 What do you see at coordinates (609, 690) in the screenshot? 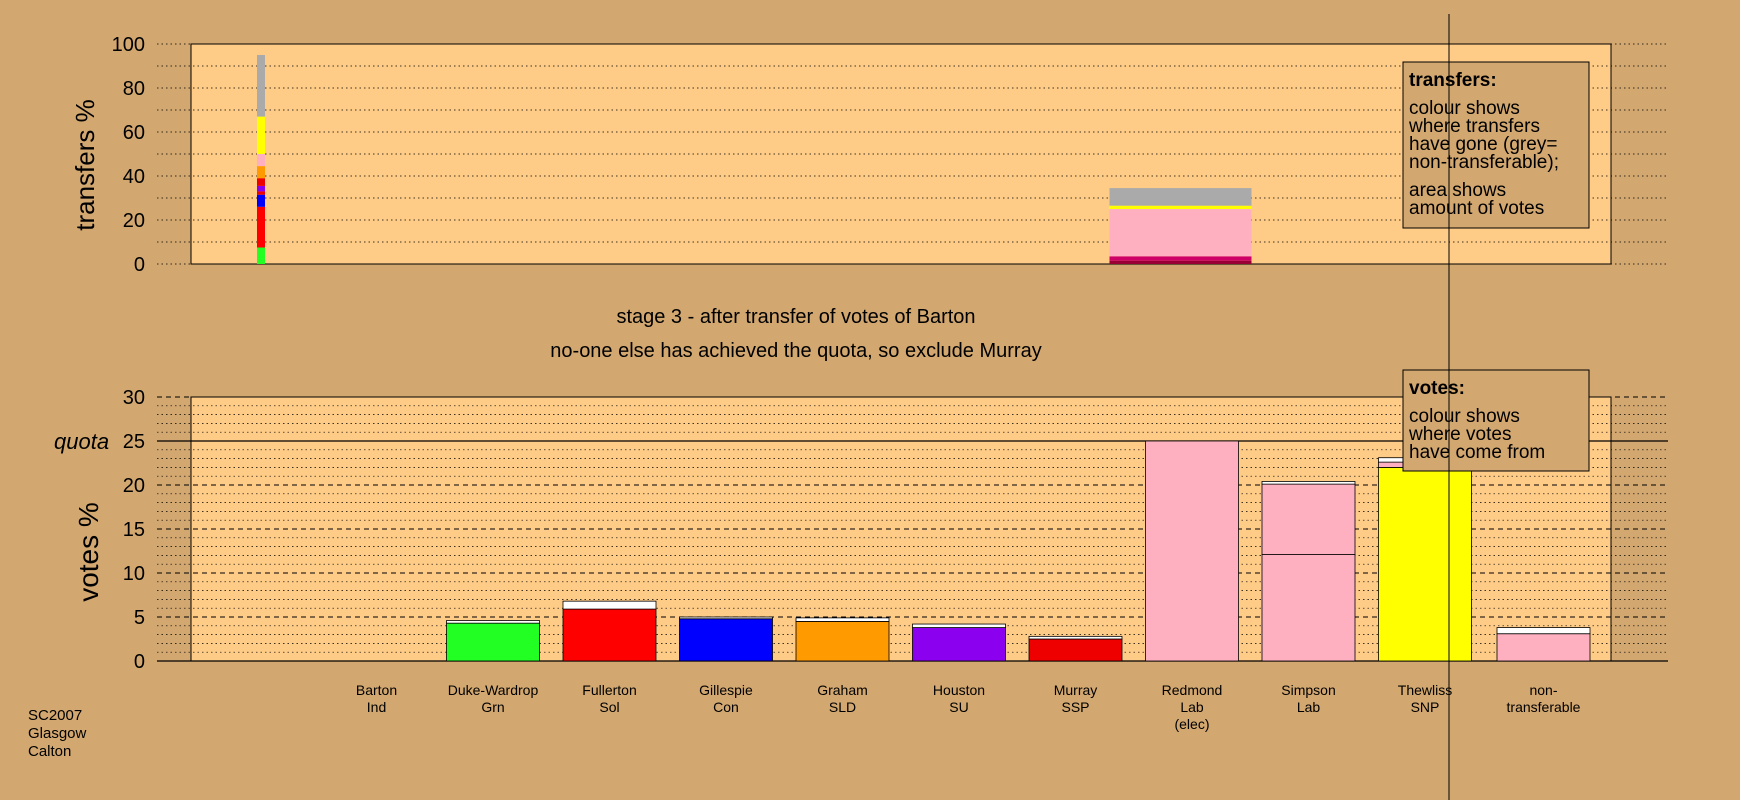
I see `candidate-name: Fullerton` at bounding box center [609, 690].